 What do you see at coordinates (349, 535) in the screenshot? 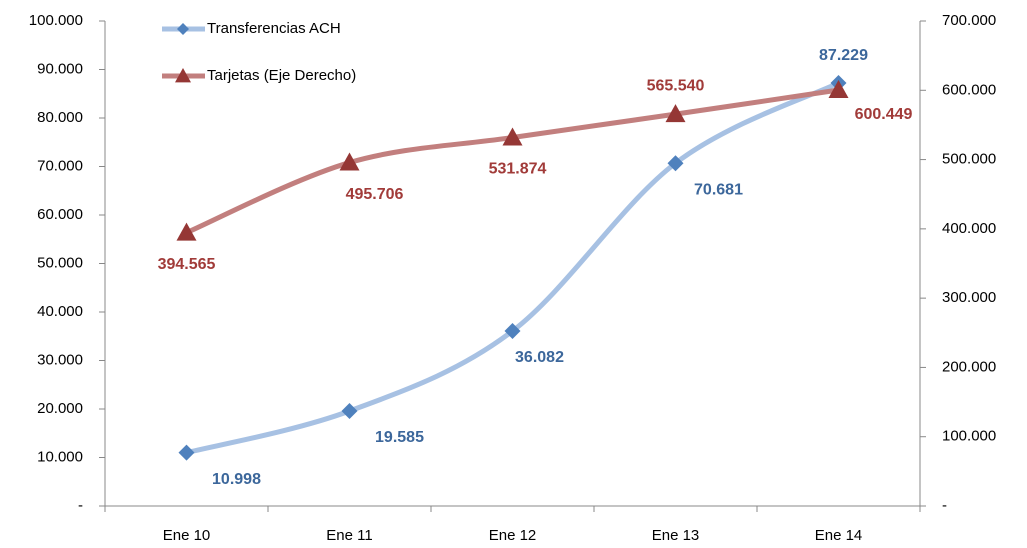
I see `x-tick-label: Ene 11` at bounding box center [349, 535].